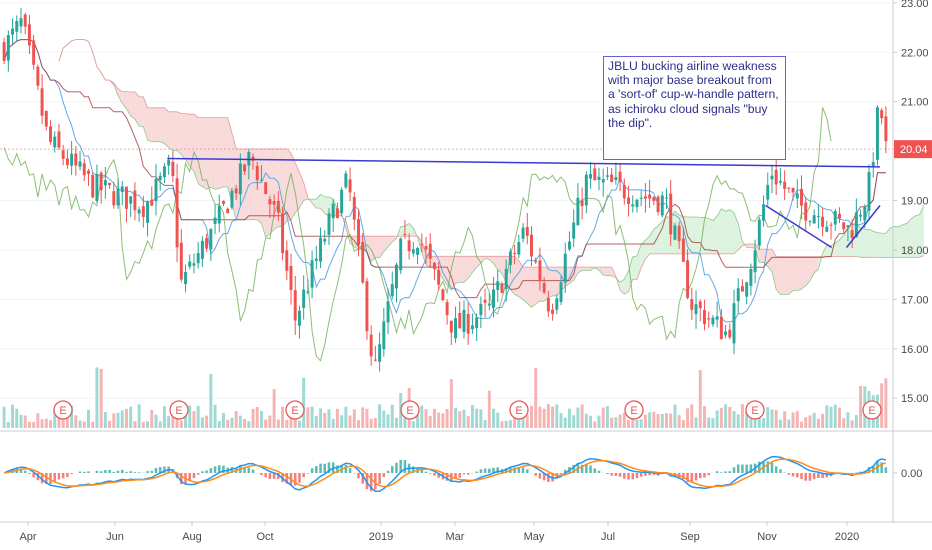  What do you see at coordinates (115, 537) in the screenshot?
I see `x-tick-label: Jun` at bounding box center [115, 537].